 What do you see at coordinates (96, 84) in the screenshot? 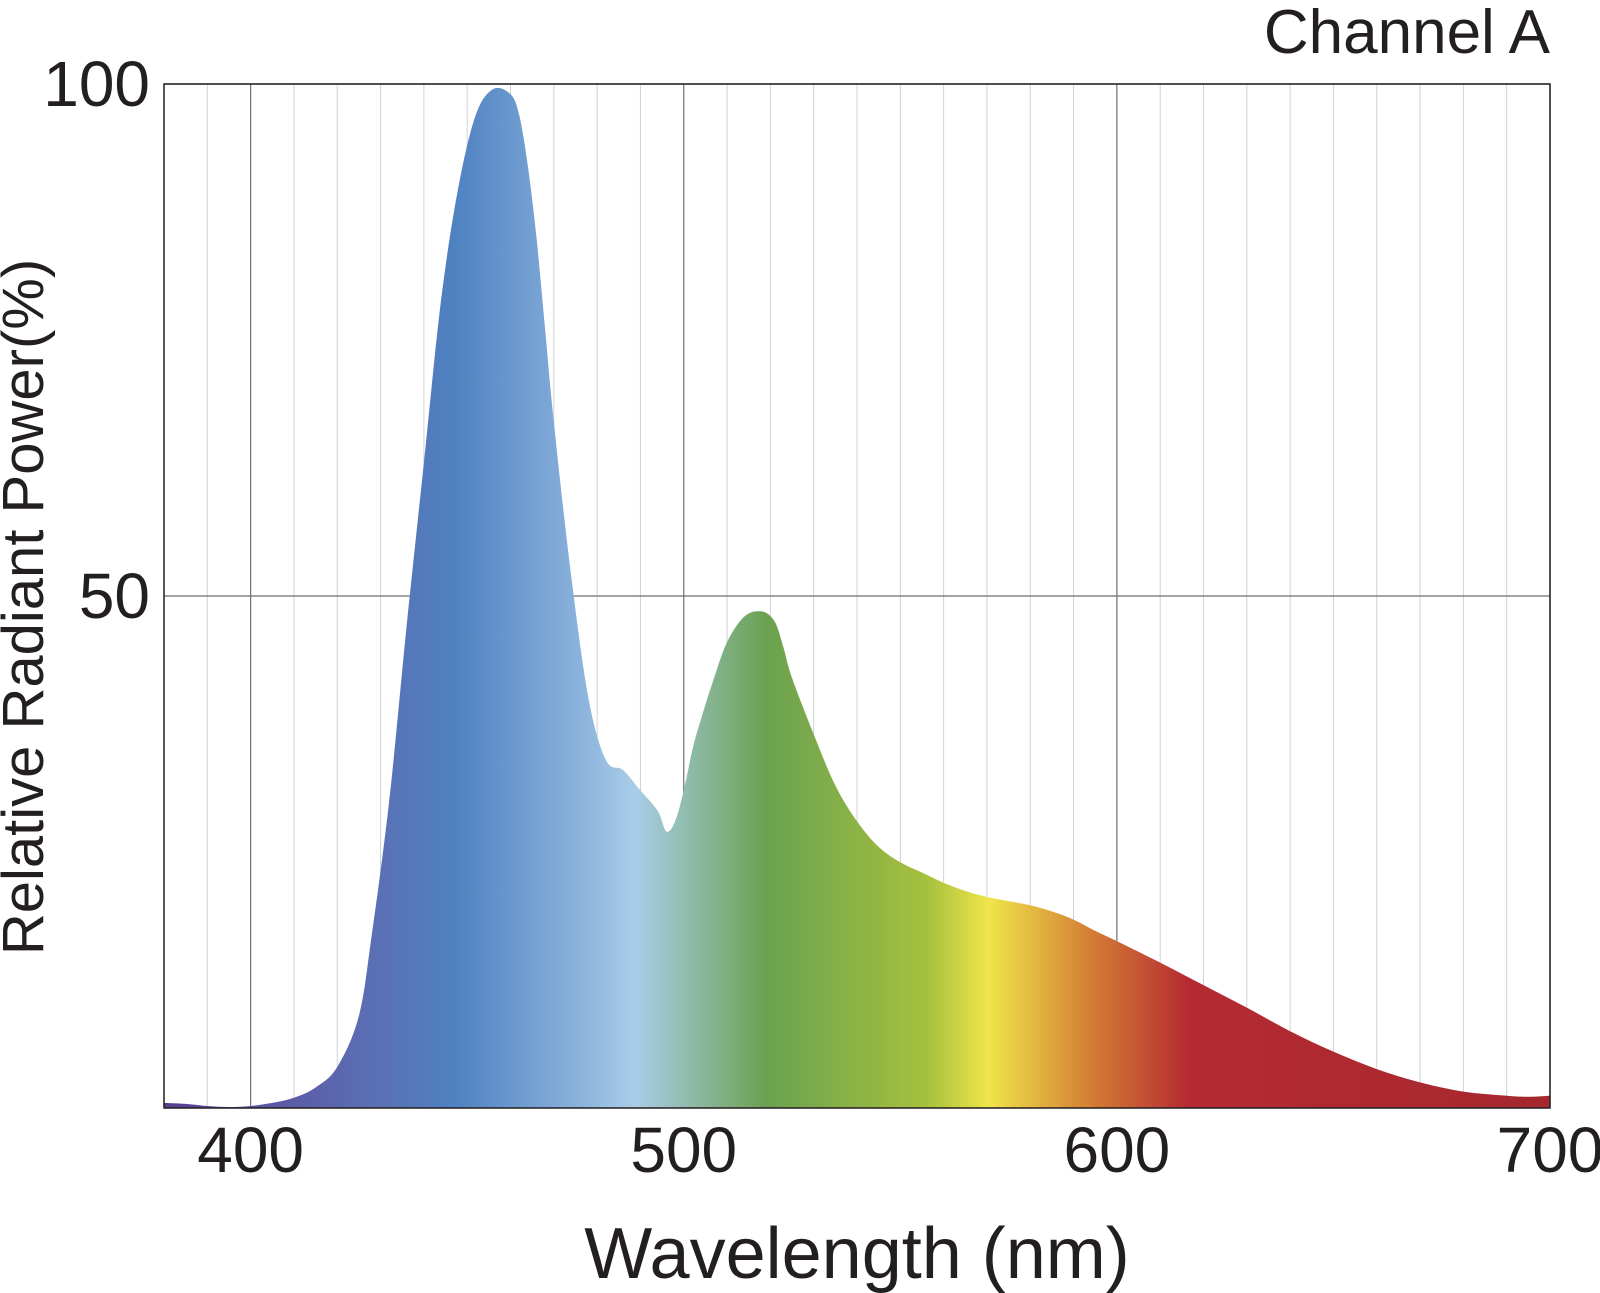
I see `y-tick-label: 100` at bounding box center [96, 84].